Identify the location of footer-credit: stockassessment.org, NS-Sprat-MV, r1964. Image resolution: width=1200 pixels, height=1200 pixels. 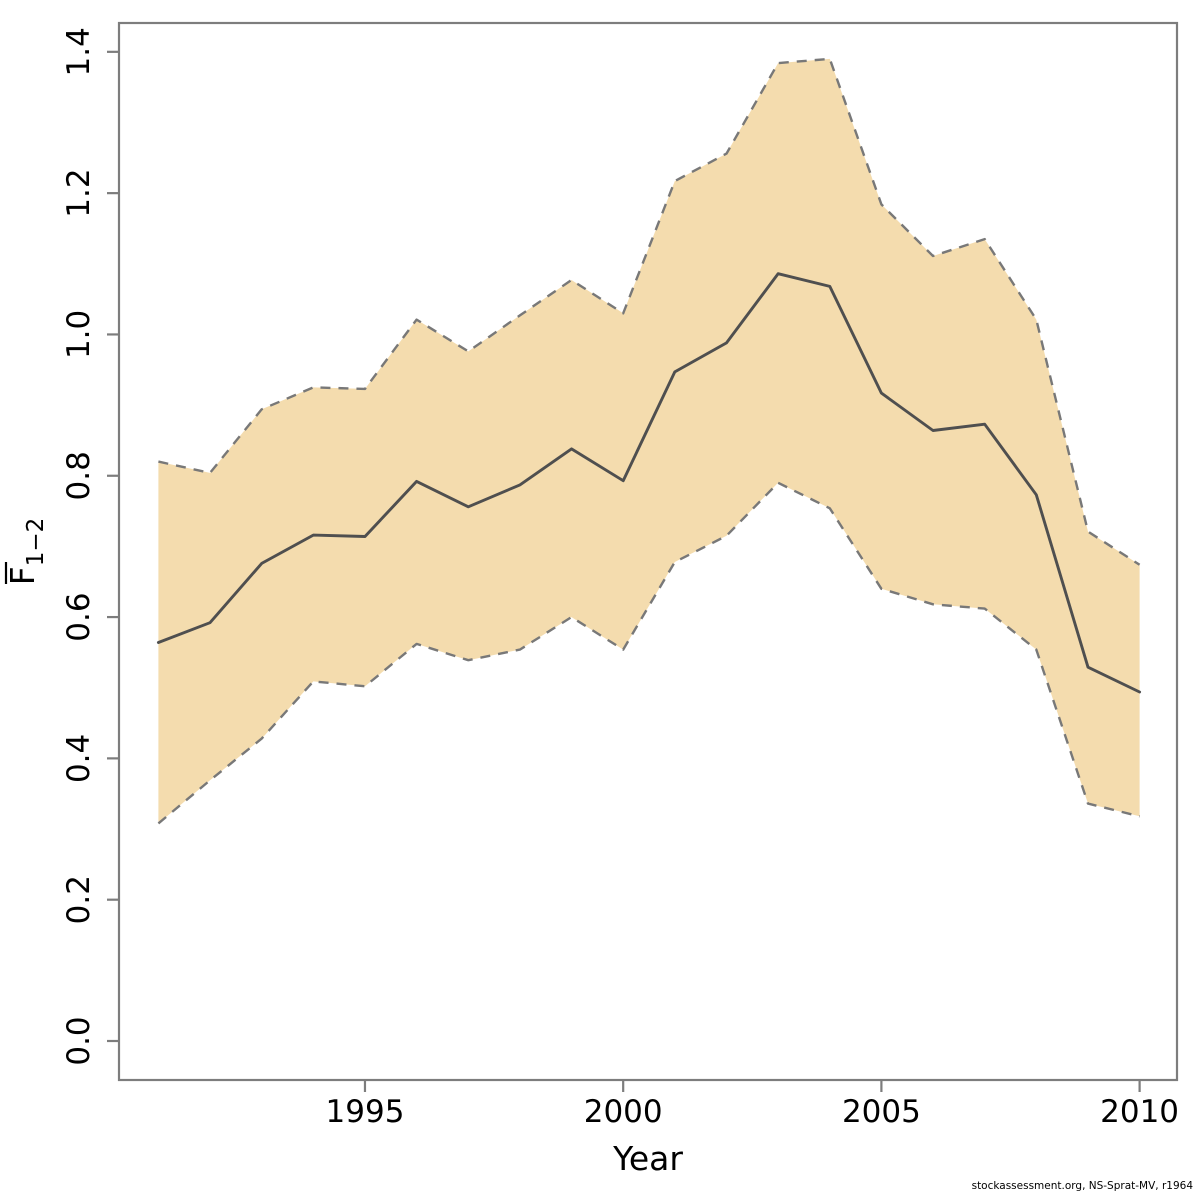
(1082, 1186).